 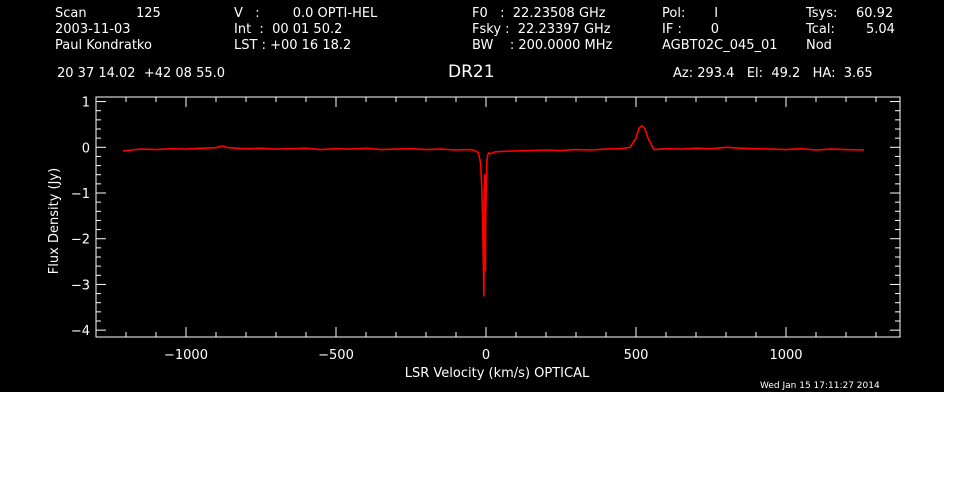 I want to click on polarization: Pol: I, so click(x=690, y=13).